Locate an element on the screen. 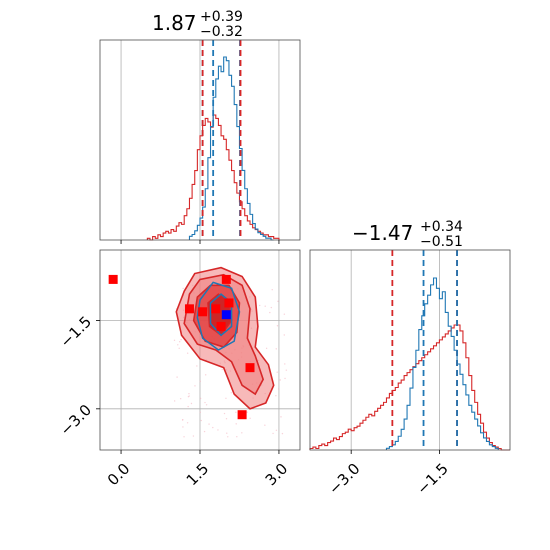  param1-title-upper: +0.39 is located at coordinates (221, 17).